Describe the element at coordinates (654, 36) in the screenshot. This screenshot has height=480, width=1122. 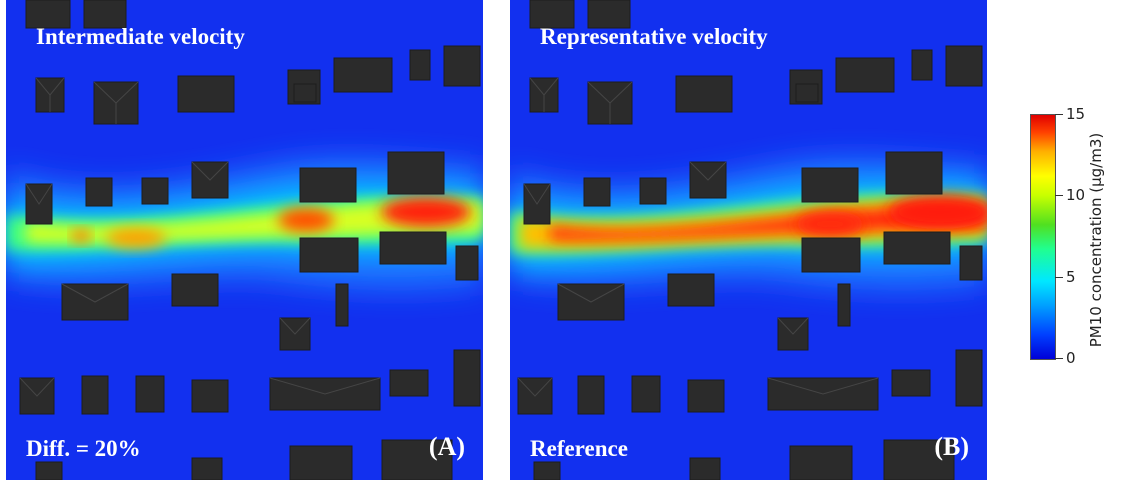
I see `panel-b-title: Representative velocity` at that location.